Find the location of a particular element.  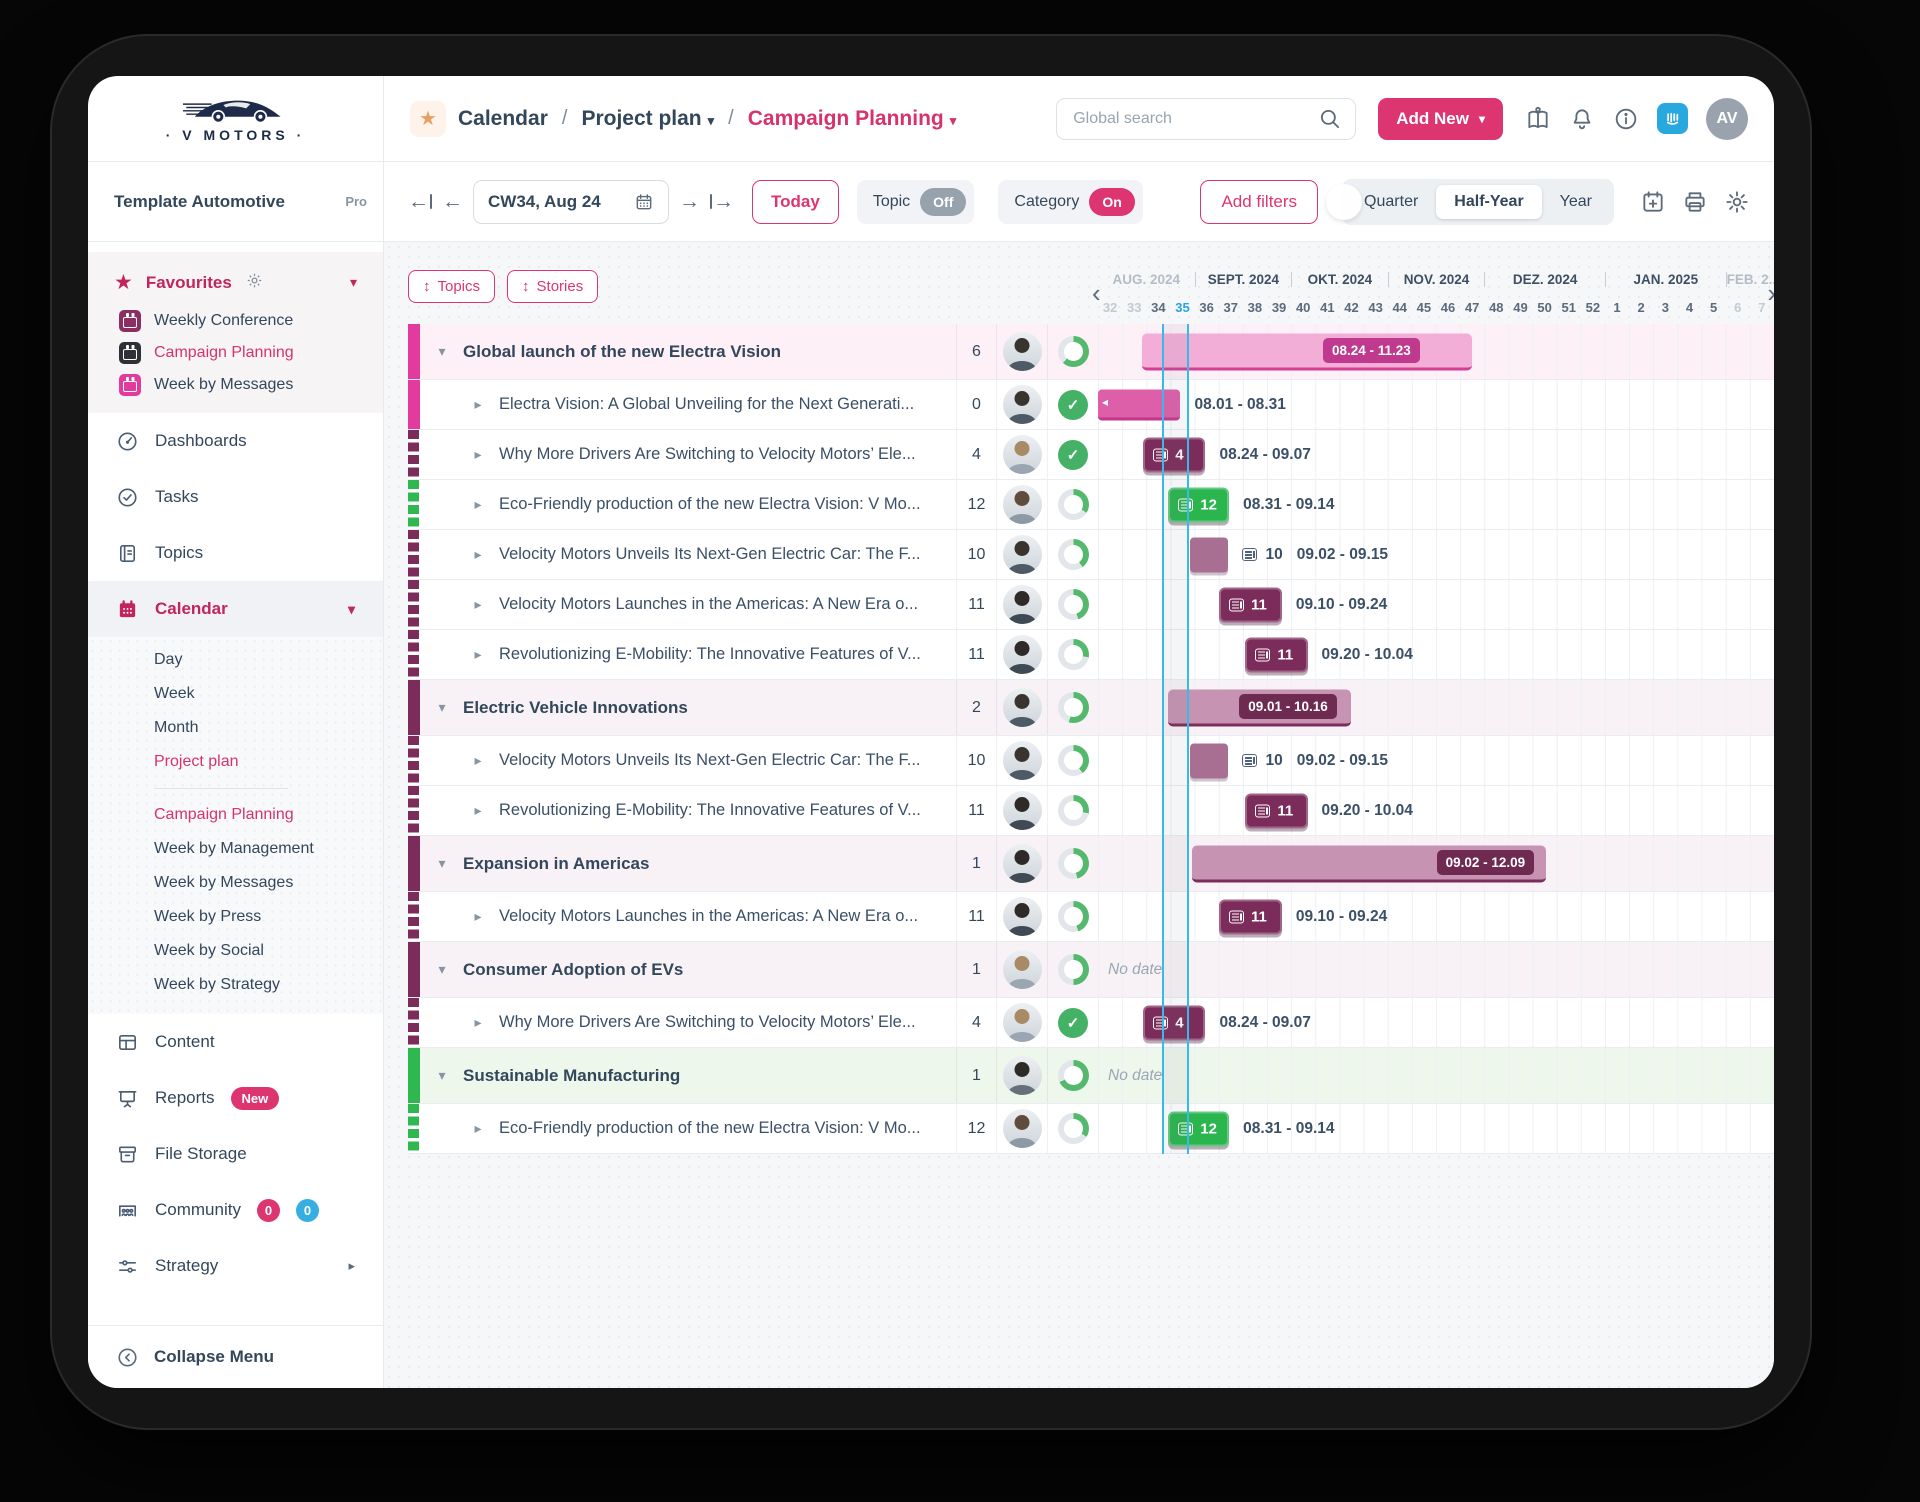

week-number: 35 is located at coordinates (1182, 307).